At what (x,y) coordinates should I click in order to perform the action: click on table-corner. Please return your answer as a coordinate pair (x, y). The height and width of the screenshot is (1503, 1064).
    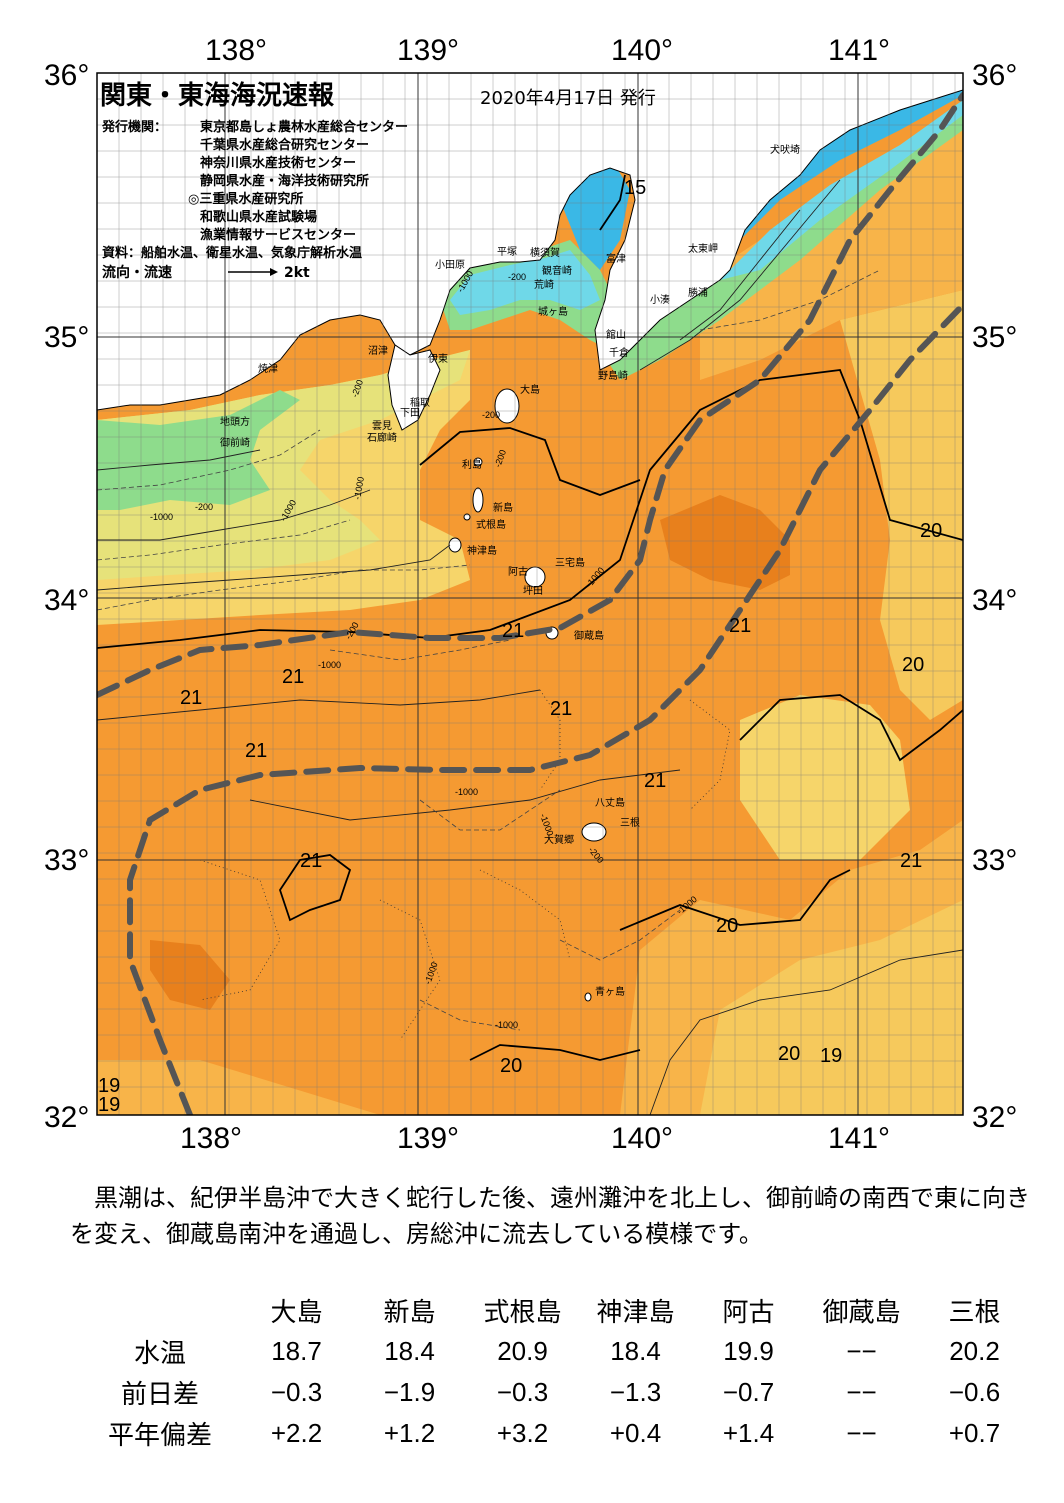
    Looking at the image, I should click on (160, 1310).